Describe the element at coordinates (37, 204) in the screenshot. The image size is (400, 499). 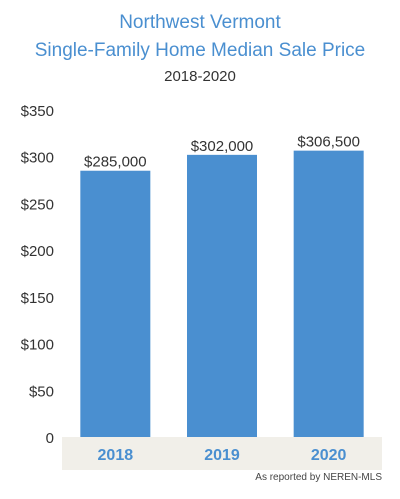
I see `y-tick-label: $250` at that location.